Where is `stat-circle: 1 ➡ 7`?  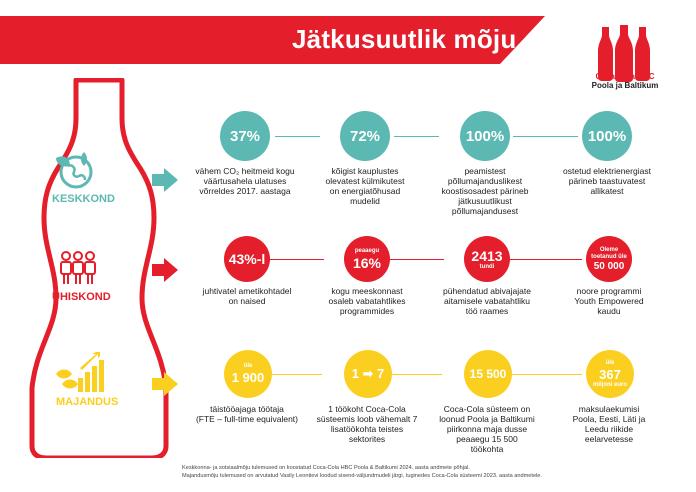 stat-circle: 1 ➡ 7 is located at coordinates (368, 374).